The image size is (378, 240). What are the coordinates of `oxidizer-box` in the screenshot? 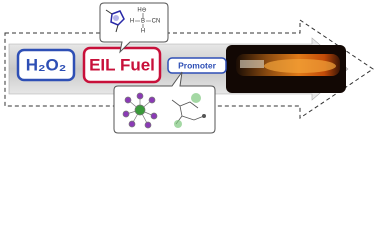 It's located at (46, 65).